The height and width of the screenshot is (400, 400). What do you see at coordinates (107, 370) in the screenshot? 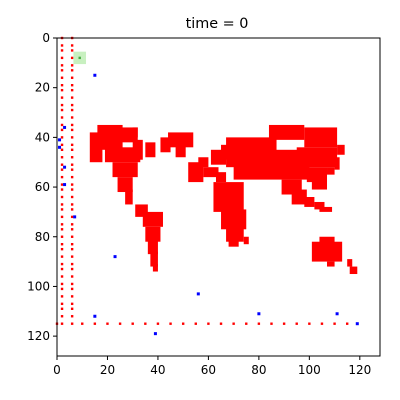
I see `x-tick-label: 20` at bounding box center [107, 370].